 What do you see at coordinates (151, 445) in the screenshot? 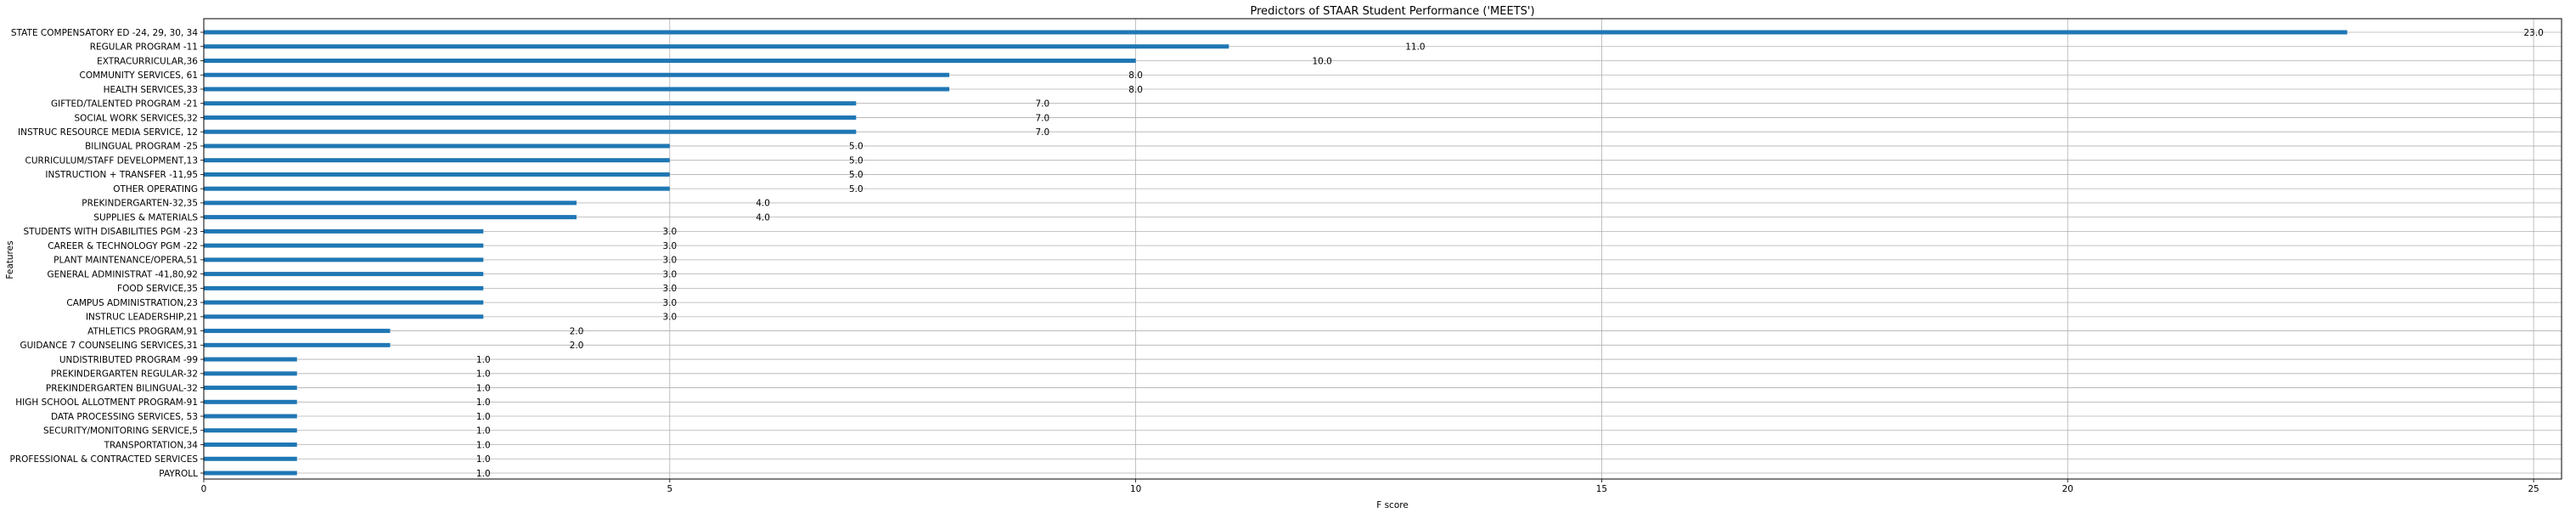
I see `y-tick-label: TRANSPORTATION,34` at bounding box center [151, 445].